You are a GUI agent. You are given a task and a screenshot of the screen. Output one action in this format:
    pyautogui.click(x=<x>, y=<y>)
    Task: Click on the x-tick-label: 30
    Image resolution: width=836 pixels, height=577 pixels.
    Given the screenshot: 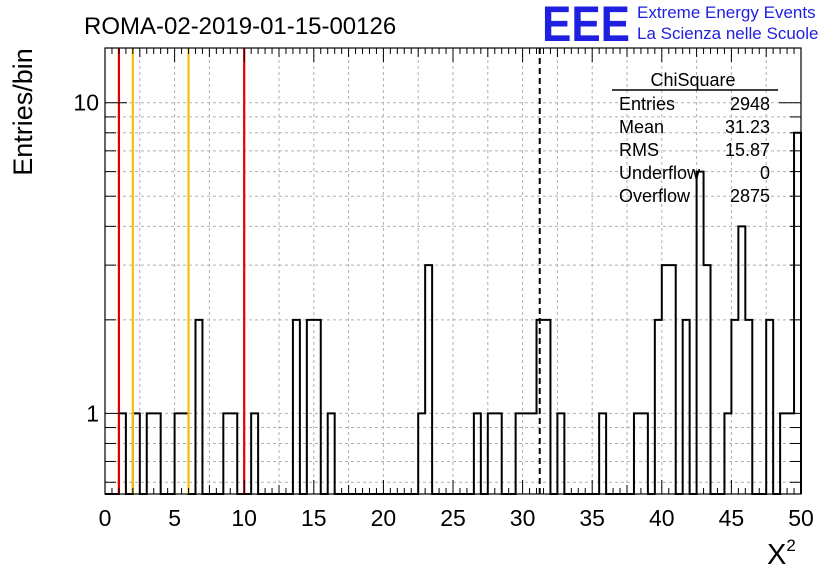 What is the action you would take?
    pyautogui.click(x=523, y=518)
    